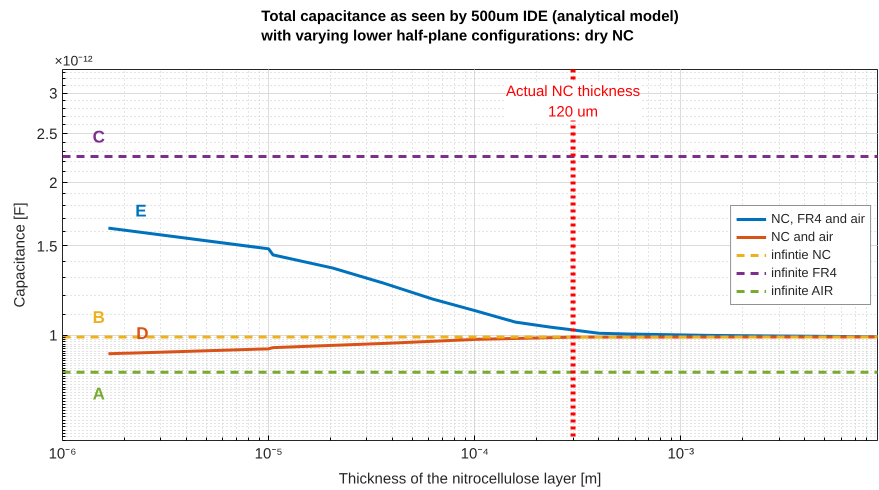 This screenshot has width=879, height=490. What do you see at coordinates (804, 272) in the screenshot?
I see `legend-label: infinite FR4` at bounding box center [804, 272].